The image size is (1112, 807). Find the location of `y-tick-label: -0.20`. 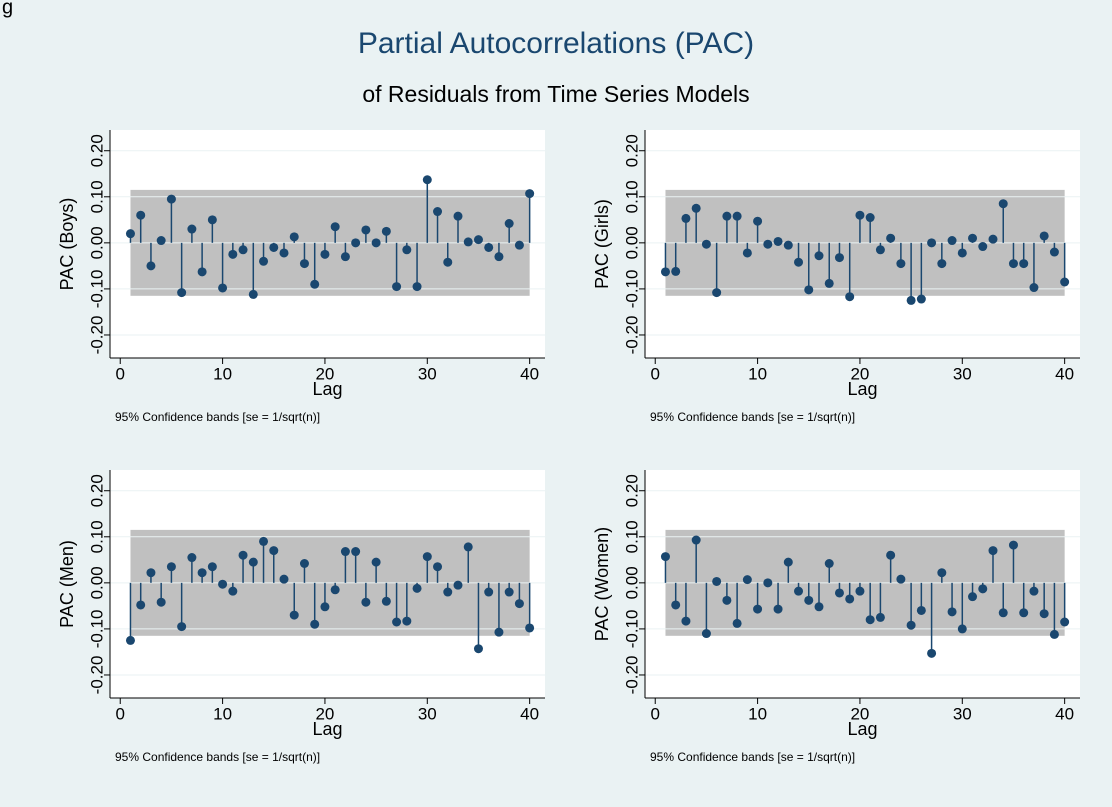

y-tick-label: -0.20 is located at coordinates (96, 675).